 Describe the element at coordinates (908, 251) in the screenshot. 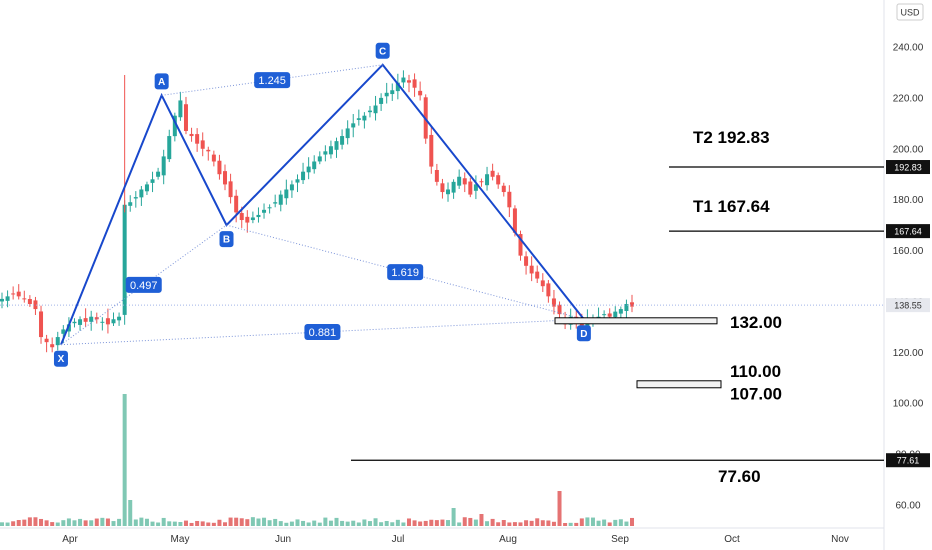

I see `y-tick-label: 160.00` at that location.